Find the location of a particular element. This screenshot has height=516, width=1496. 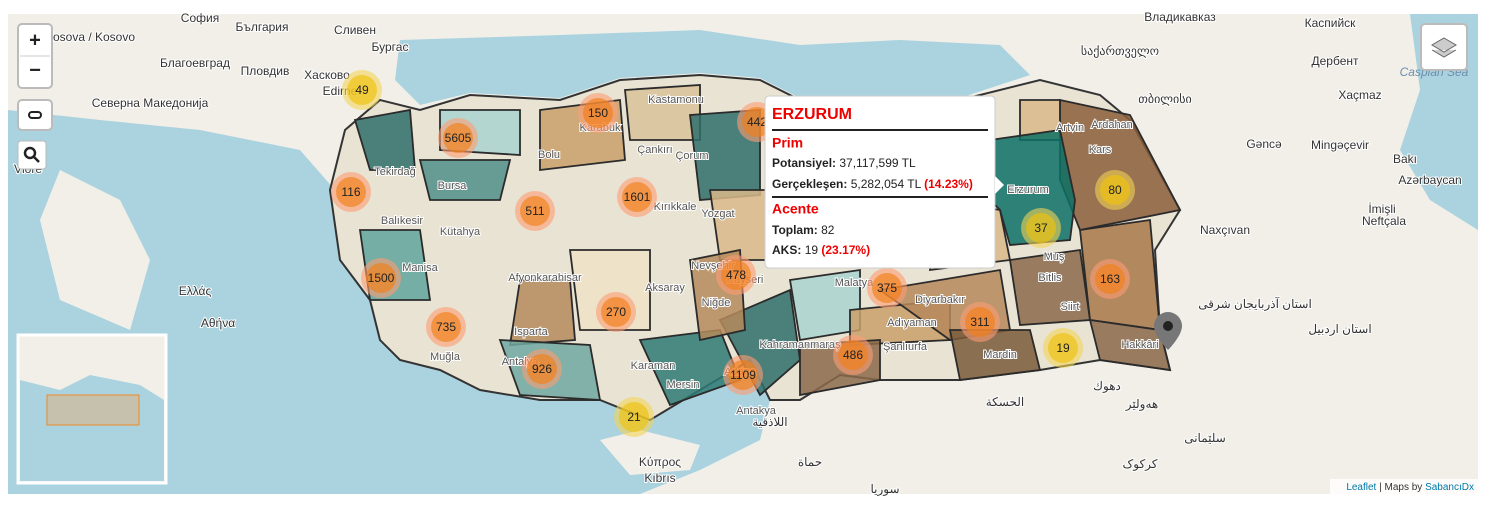

place-label: حماة is located at coordinates (810, 462).